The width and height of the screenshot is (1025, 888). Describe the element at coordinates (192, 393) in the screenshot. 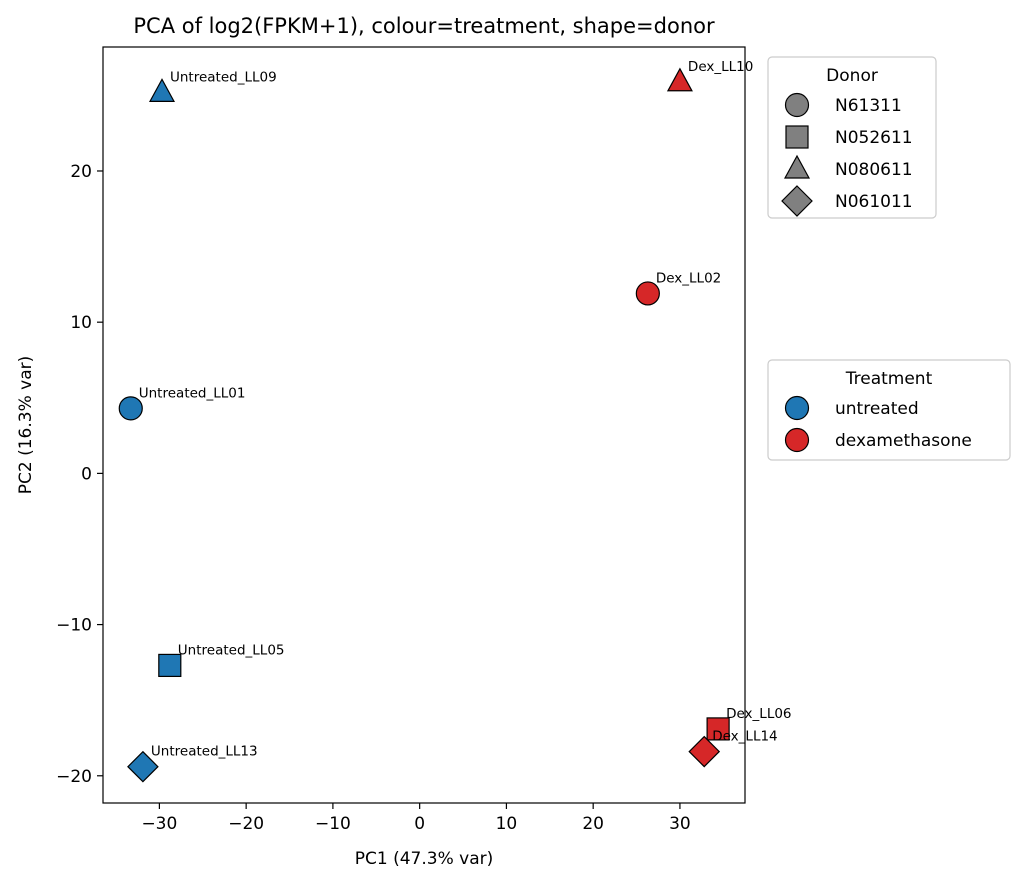

I see `data-point-label: Untreated_LL01` at that location.